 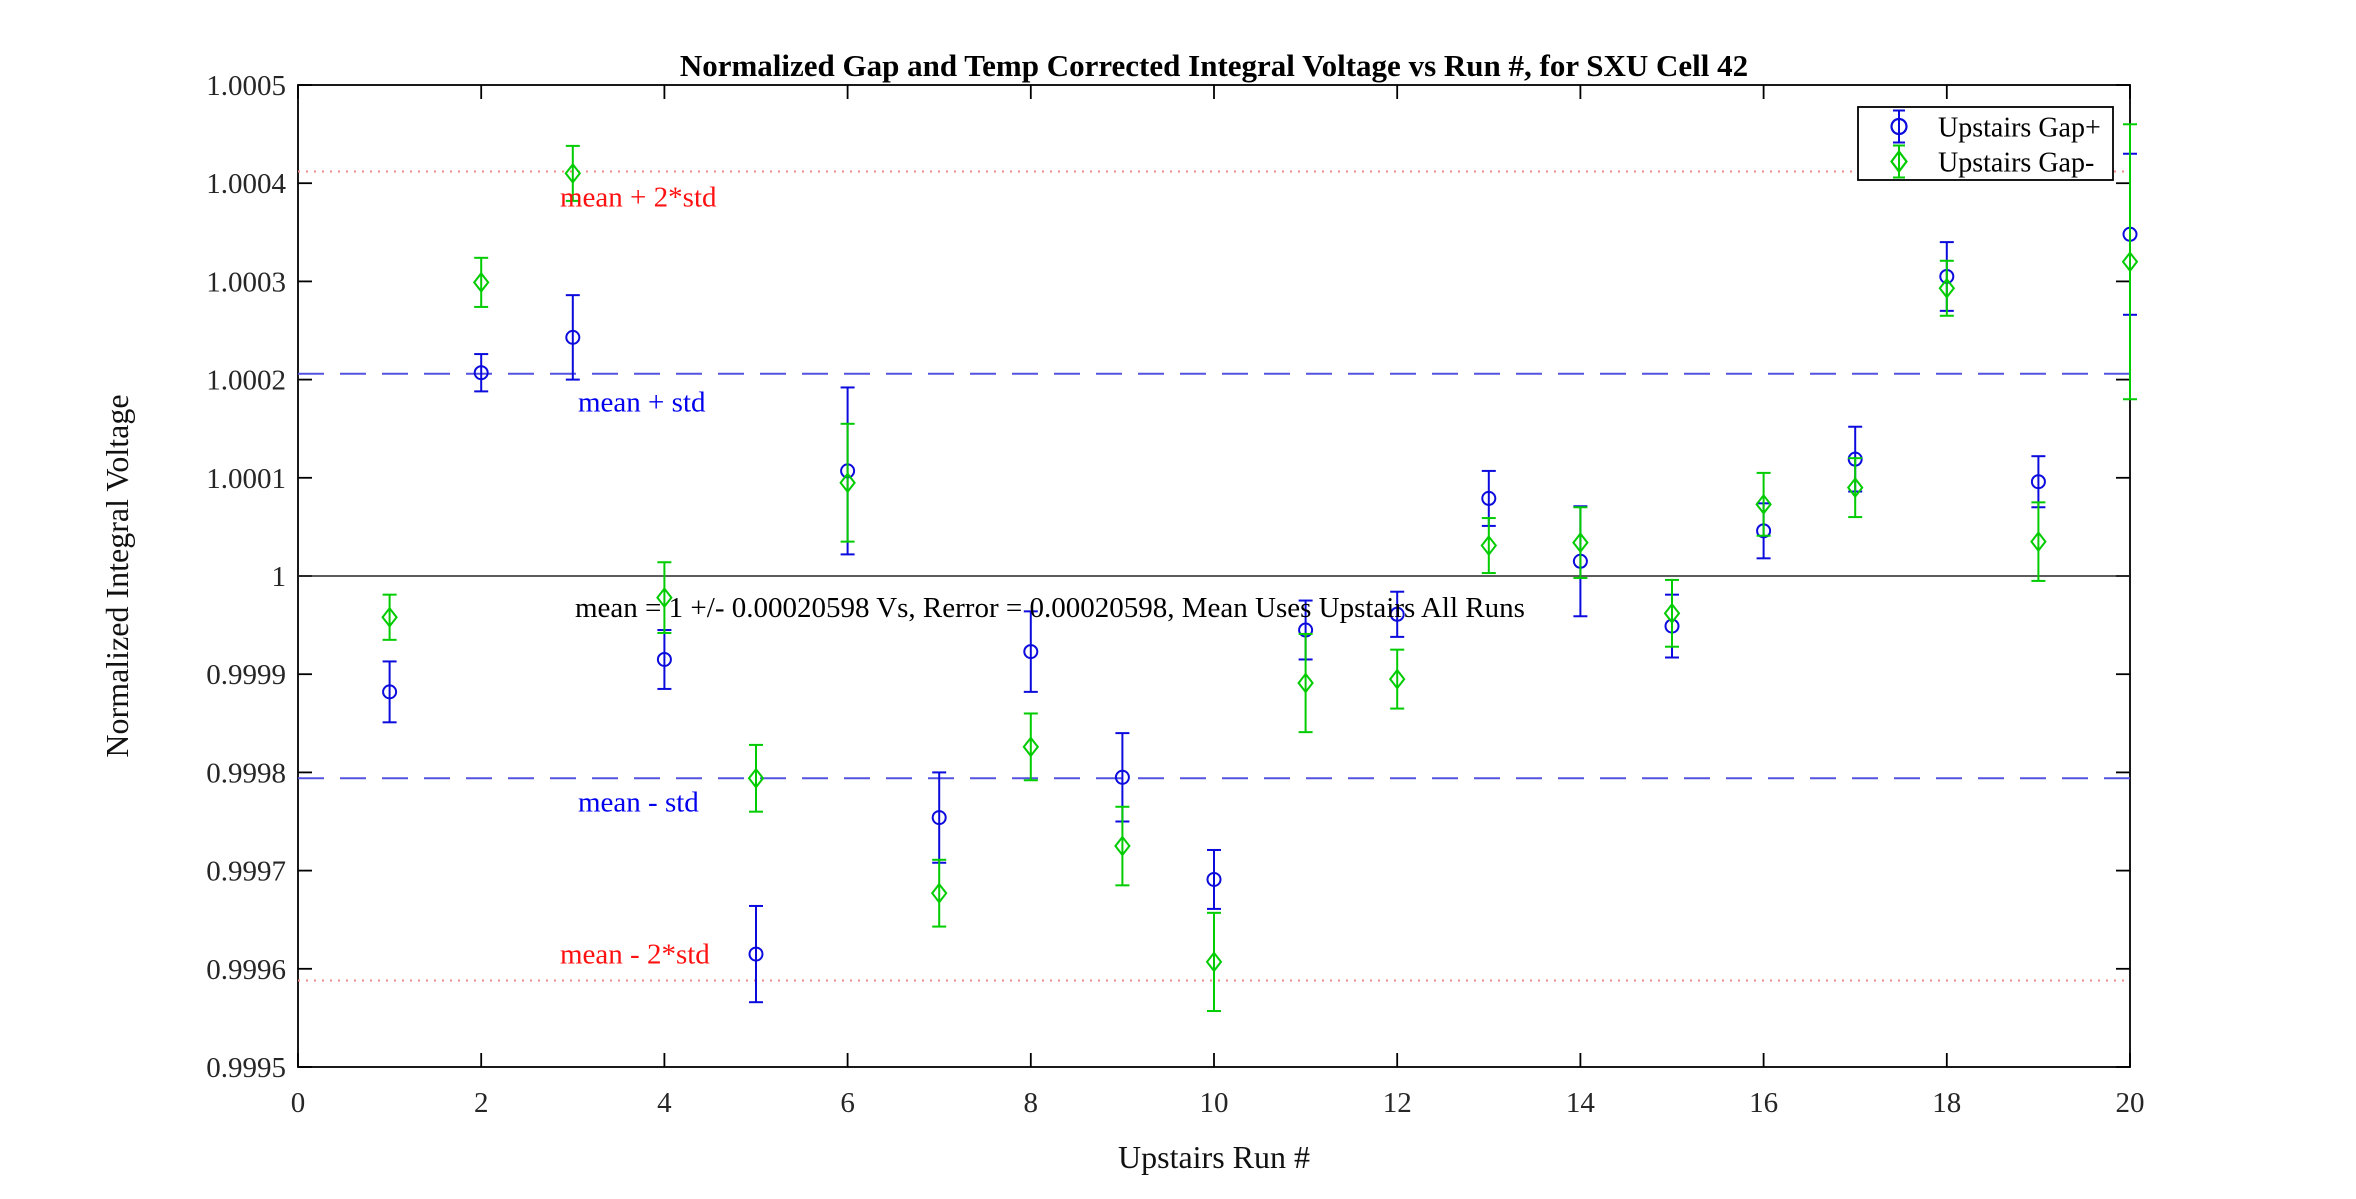 What do you see at coordinates (246, 184) in the screenshot?
I see `y-tick-label: 1.0004` at bounding box center [246, 184].